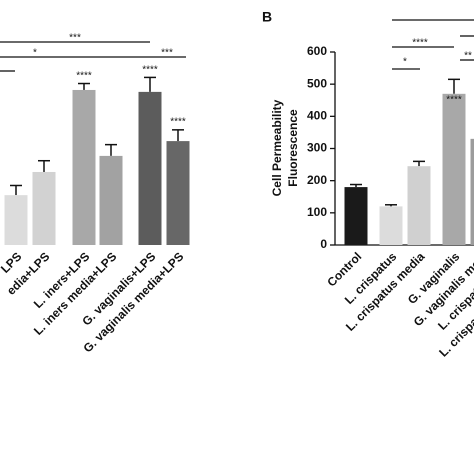  I want to click on y-tick-label: 200, so click(317, 180).